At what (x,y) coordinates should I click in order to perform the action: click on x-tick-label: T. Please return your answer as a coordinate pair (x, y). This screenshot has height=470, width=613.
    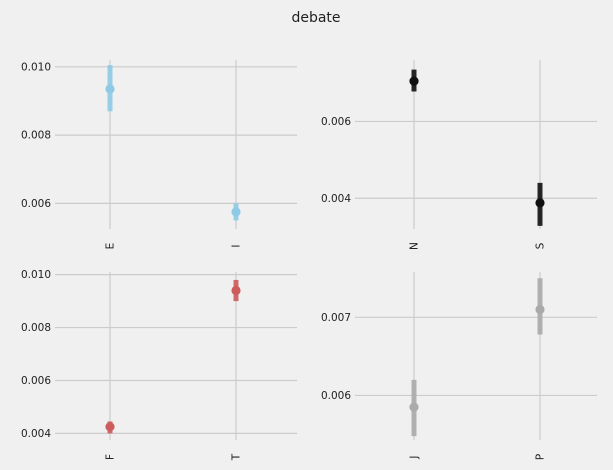
    Looking at the image, I should click on (237, 457).